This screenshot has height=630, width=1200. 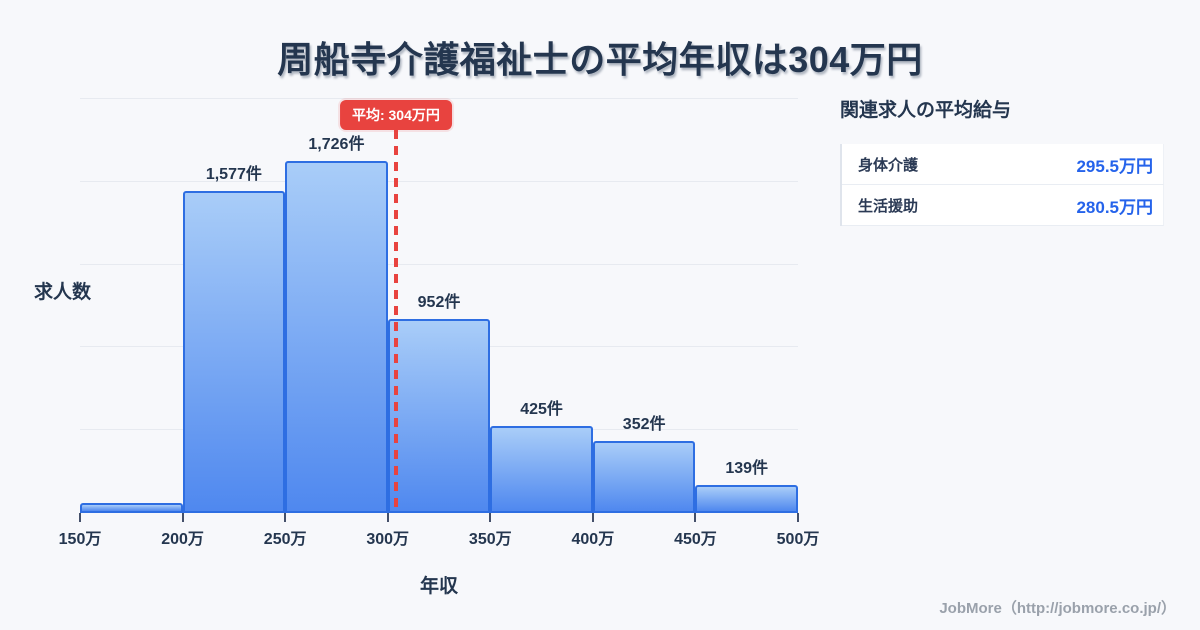 I want to click on page-title: 周船寺介護福祉士の平均年収は304万円, so click(x=600, y=59).